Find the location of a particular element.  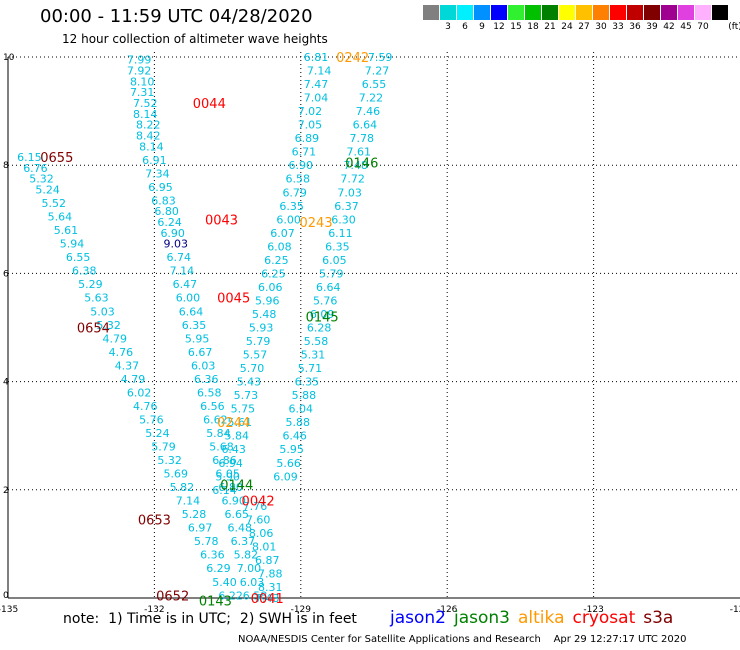

wave-height-value: 7.14 is located at coordinates (188, 501).